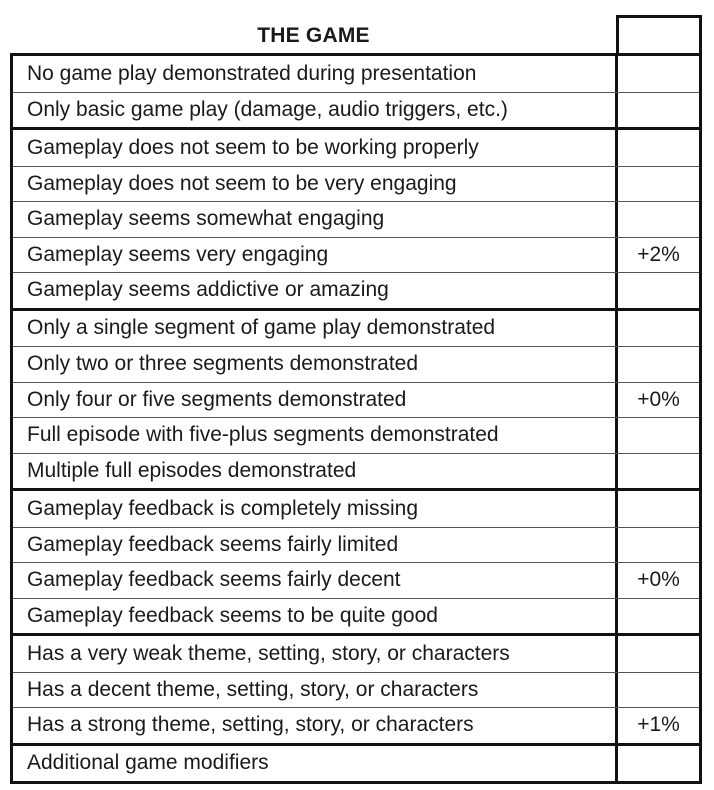 This screenshot has height=790, width=714. Describe the element at coordinates (178, 254) in the screenshot. I see `criterion-label: Gameplay seems very engaging` at that location.